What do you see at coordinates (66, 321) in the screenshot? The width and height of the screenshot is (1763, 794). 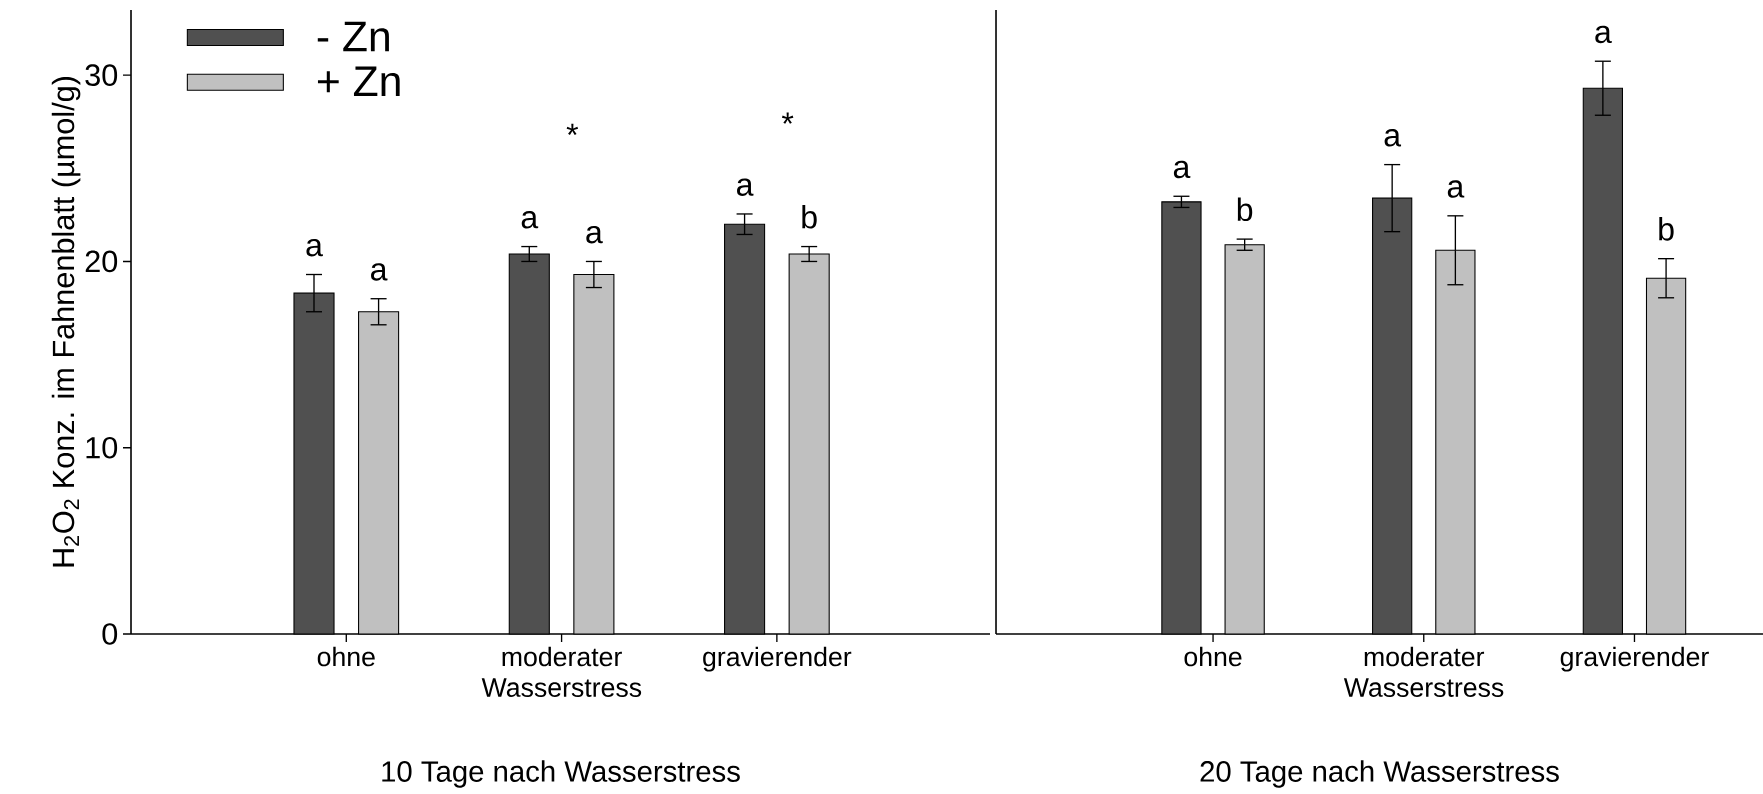 I see `y-axis-title: H$_{2}$O$_{2}$ Konz. im Fahnenblatt (µmol/g)` at bounding box center [66, 321].